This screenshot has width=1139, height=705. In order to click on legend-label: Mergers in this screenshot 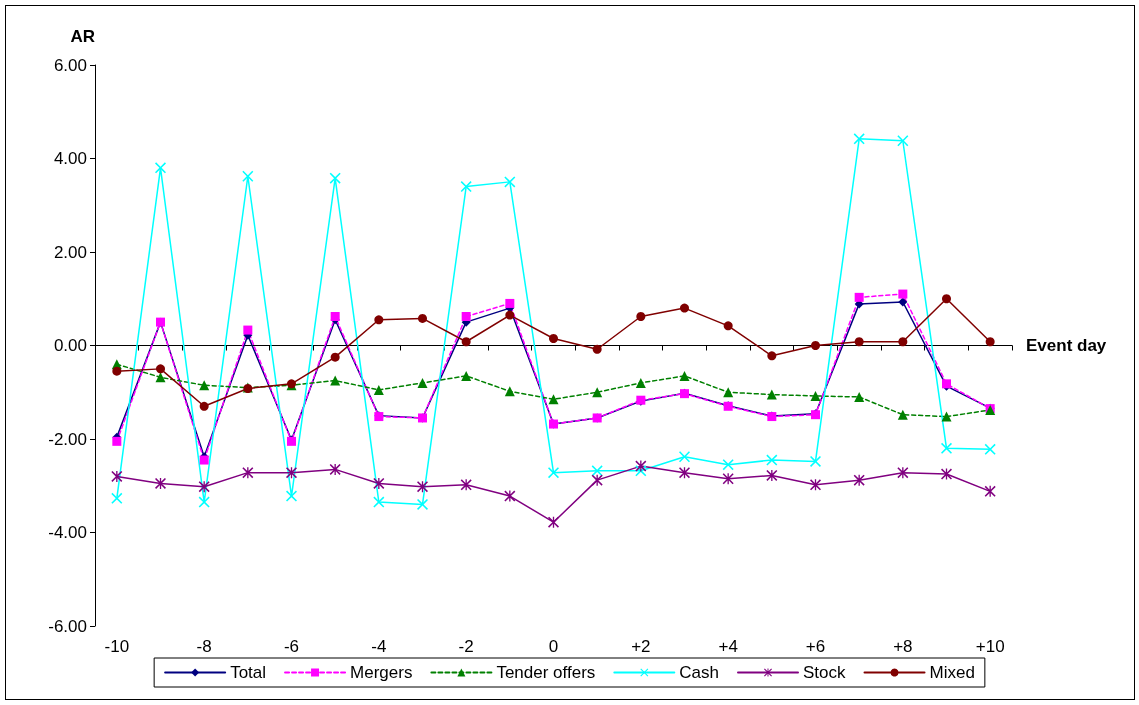, I will do `click(381, 672)`.